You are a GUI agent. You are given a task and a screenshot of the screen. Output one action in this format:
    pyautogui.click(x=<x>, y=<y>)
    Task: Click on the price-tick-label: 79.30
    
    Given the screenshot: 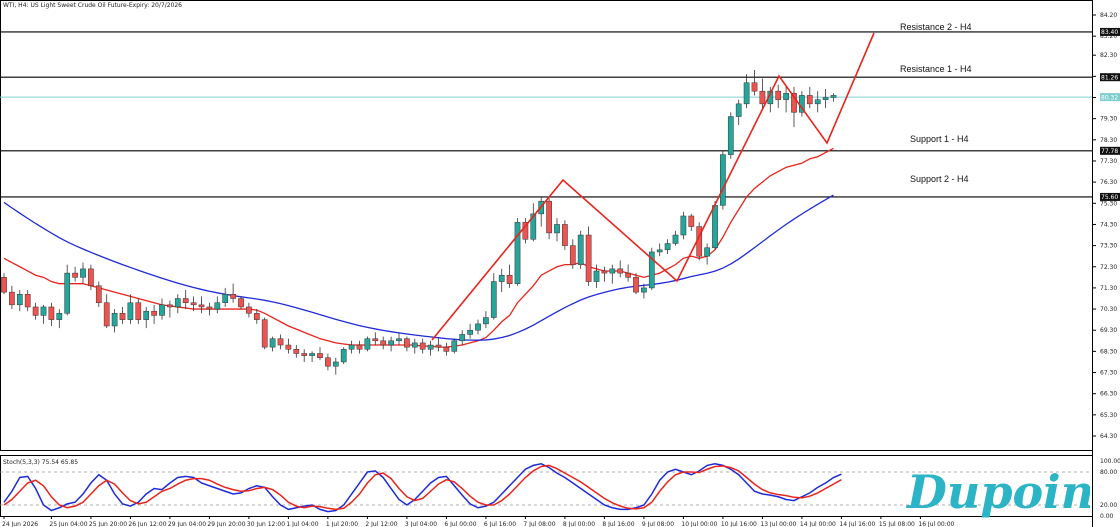 What is the action you would take?
    pyautogui.click(x=1108, y=119)
    